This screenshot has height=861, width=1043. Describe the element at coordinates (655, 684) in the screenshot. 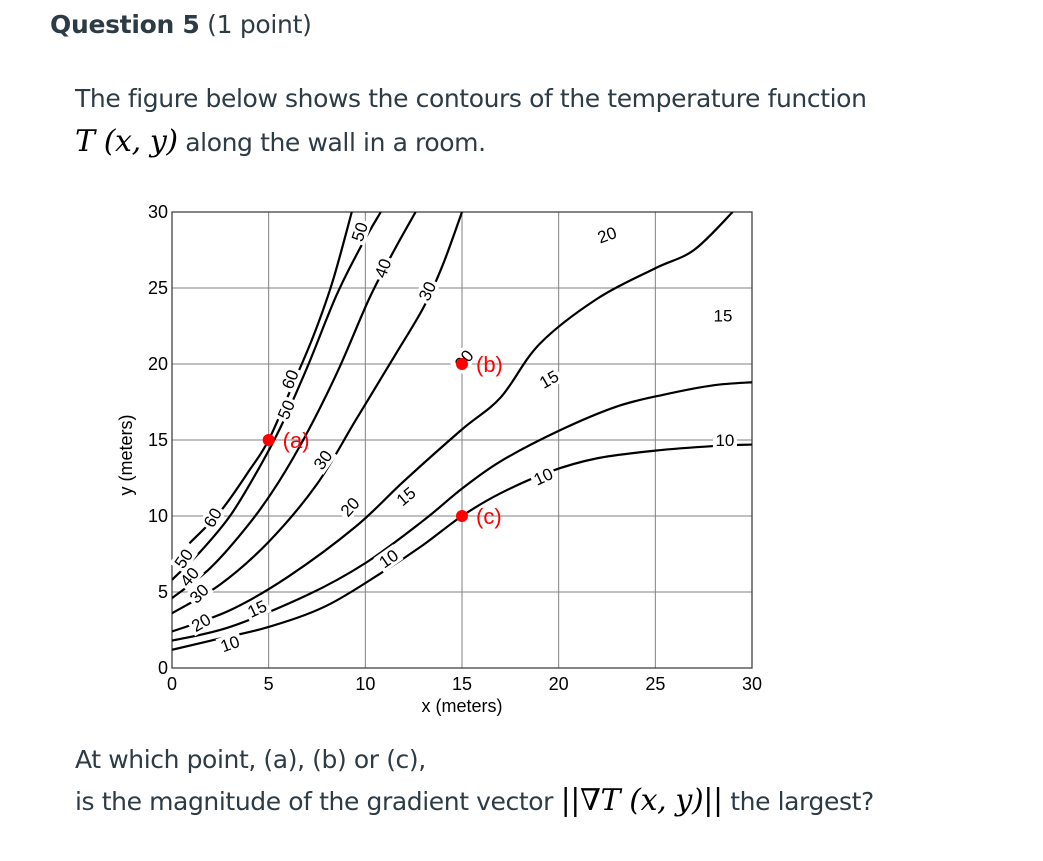

I see `x-tick-label: 25` at that location.